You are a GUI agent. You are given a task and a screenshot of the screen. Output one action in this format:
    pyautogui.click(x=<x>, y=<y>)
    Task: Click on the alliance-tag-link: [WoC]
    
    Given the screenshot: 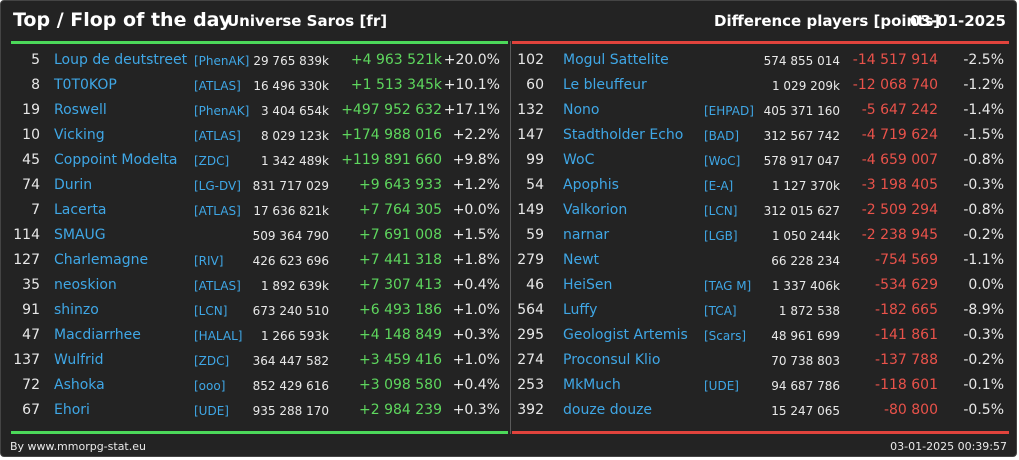 What is the action you would take?
    pyautogui.click(x=722, y=161)
    